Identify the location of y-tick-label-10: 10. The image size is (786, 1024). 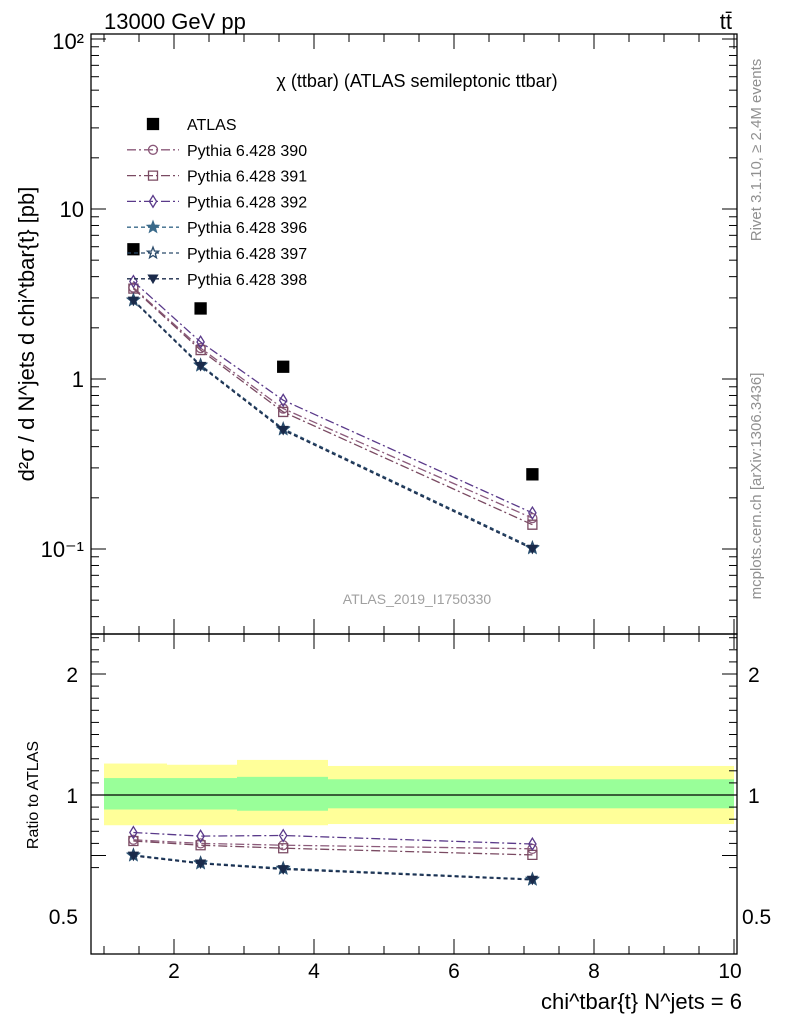
(72, 209).